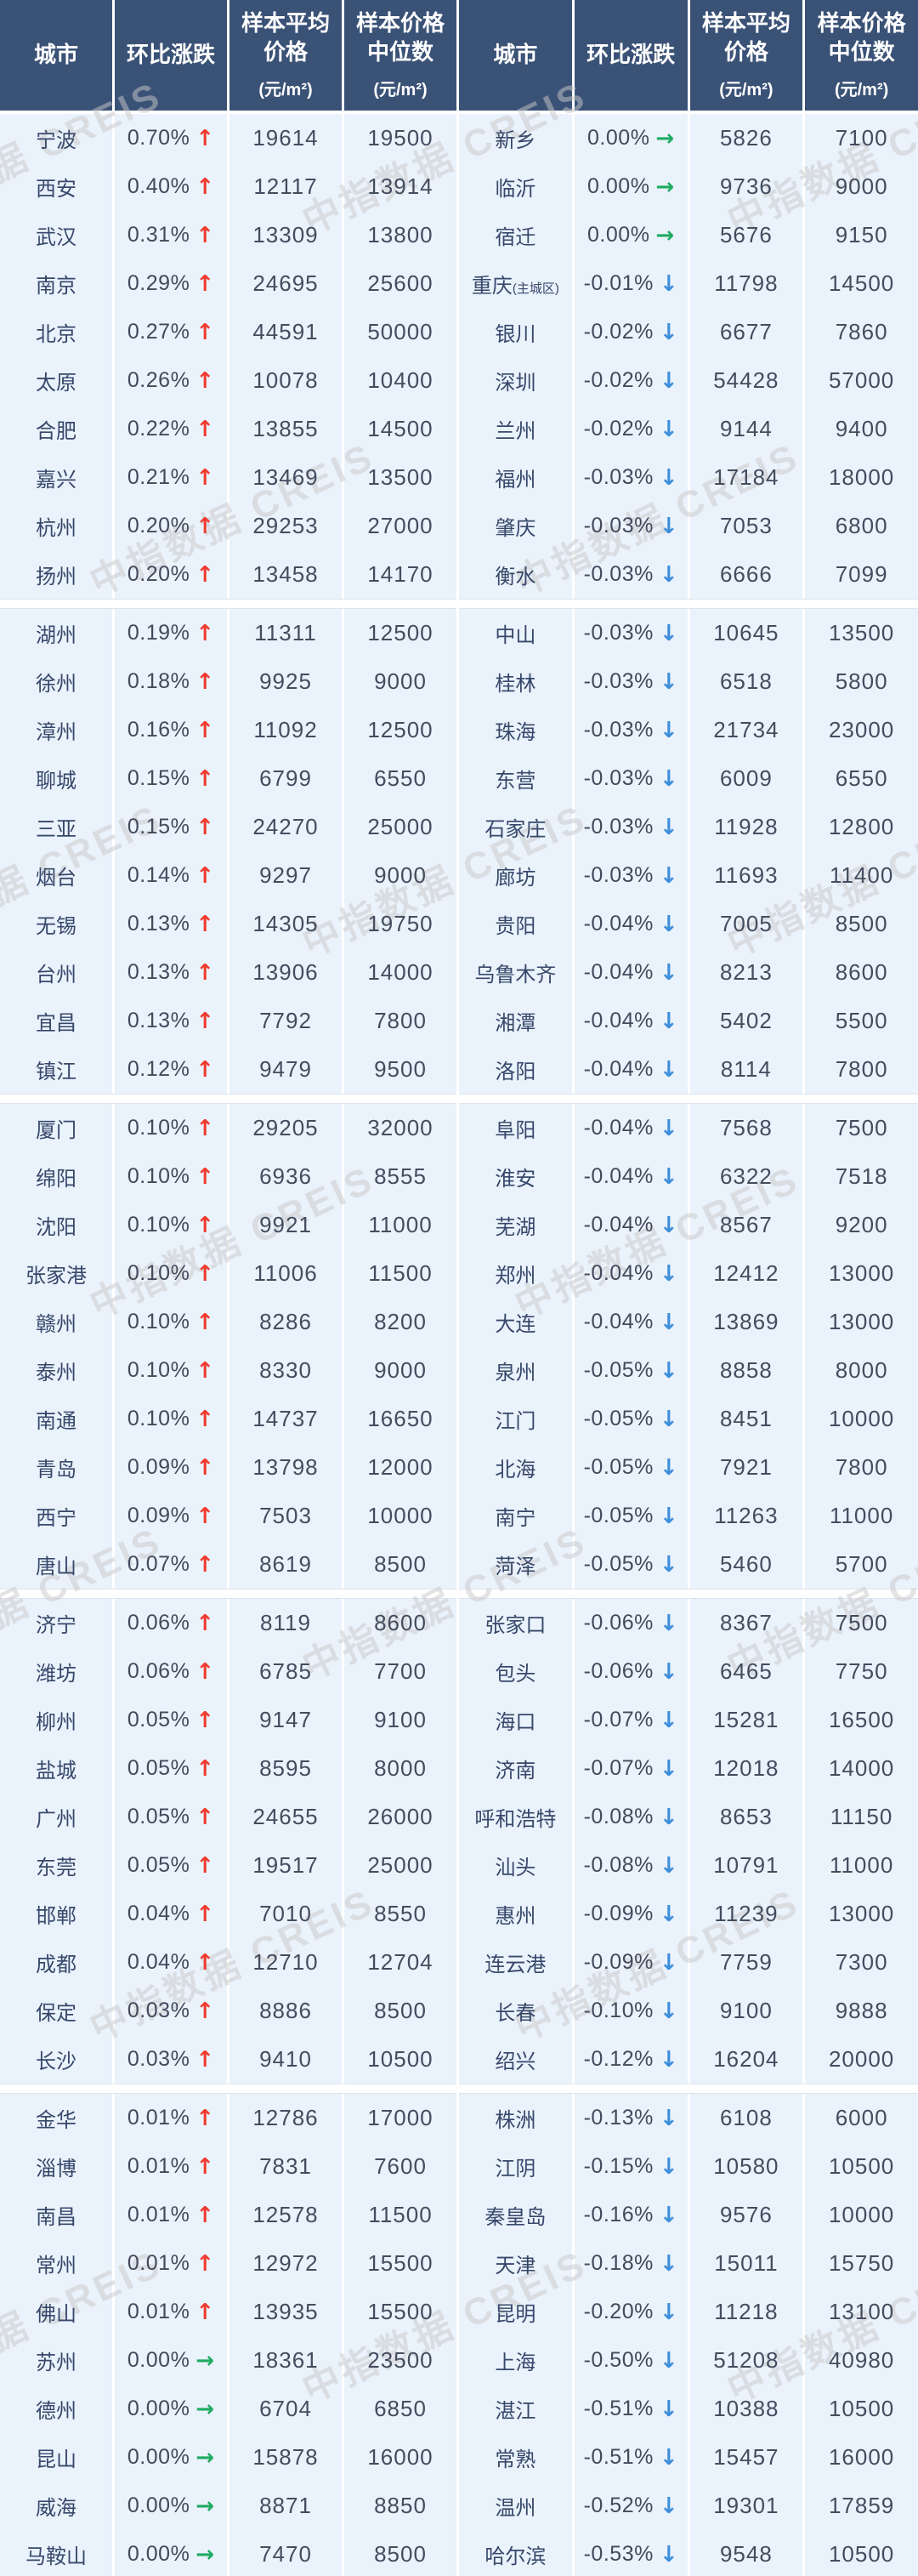 Image resolution: width=918 pixels, height=2576 pixels. Describe the element at coordinates (400, 972) in the screenshot. I see `median-price: 14000` at that location.